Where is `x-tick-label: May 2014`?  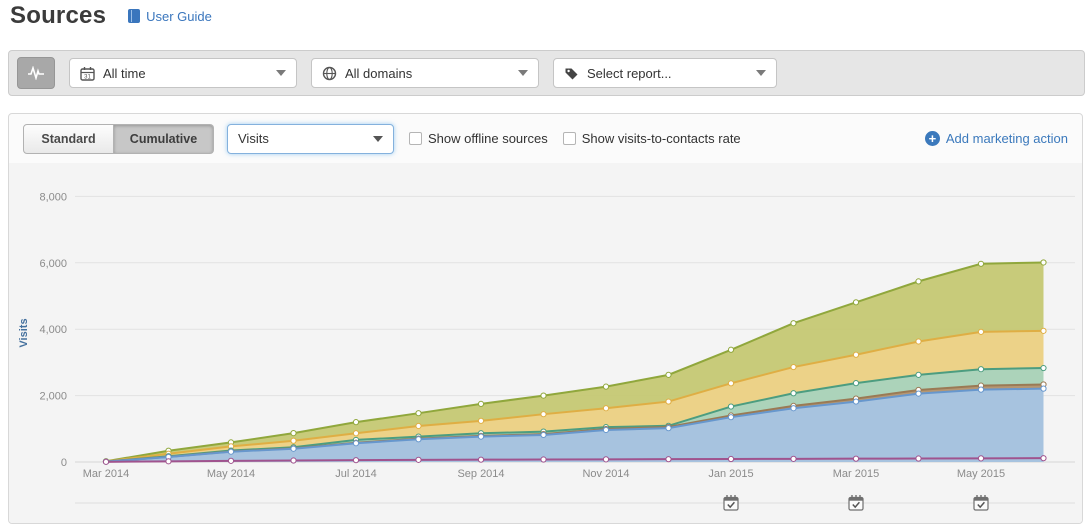 x-tick-label: May 2014 is located at coordinates (231, 474).